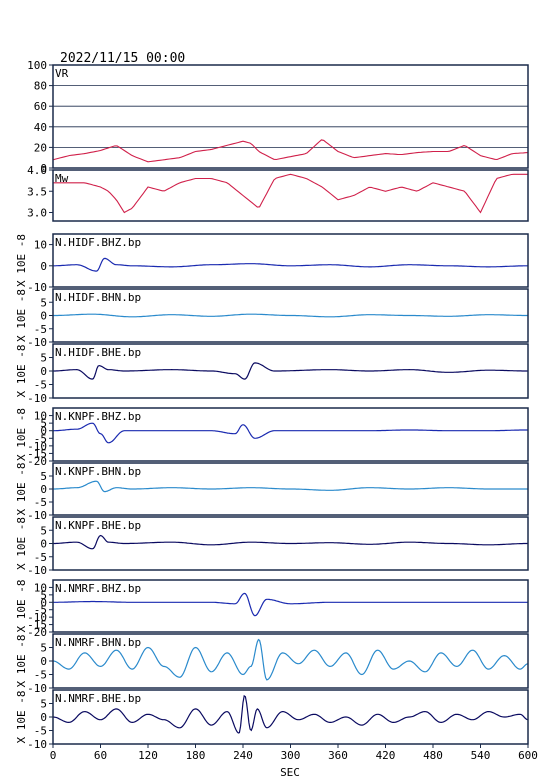 The image size is (554, 781). Describe the element at coordinates (122, 58) in the screenshot. I see `header-datetime: 2022/11/15 00:00` at that location.